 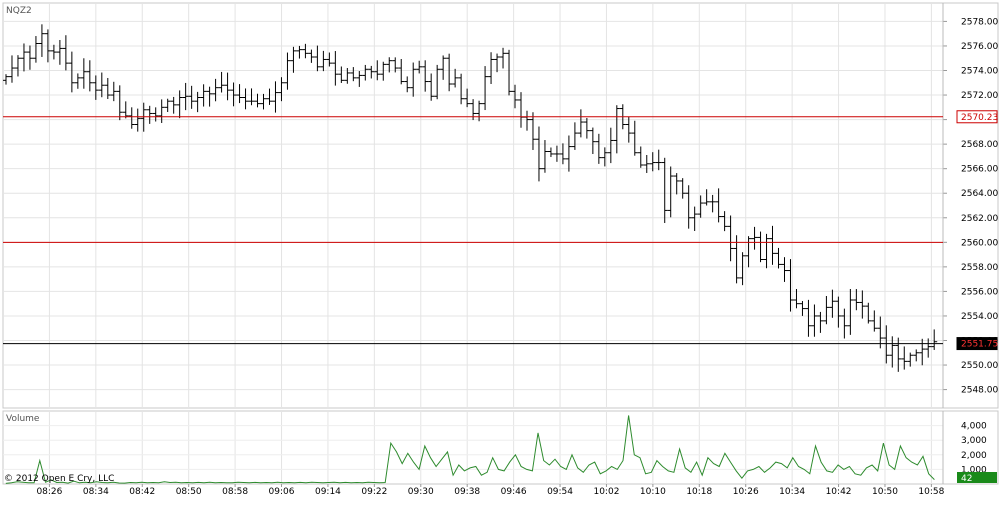 I want to click on price-tick-label: 2548.00, so click(x=979, y=391).